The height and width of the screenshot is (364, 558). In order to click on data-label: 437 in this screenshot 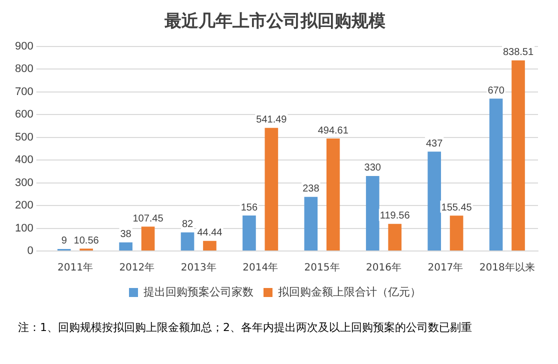, I will do `click(435, 144)`.